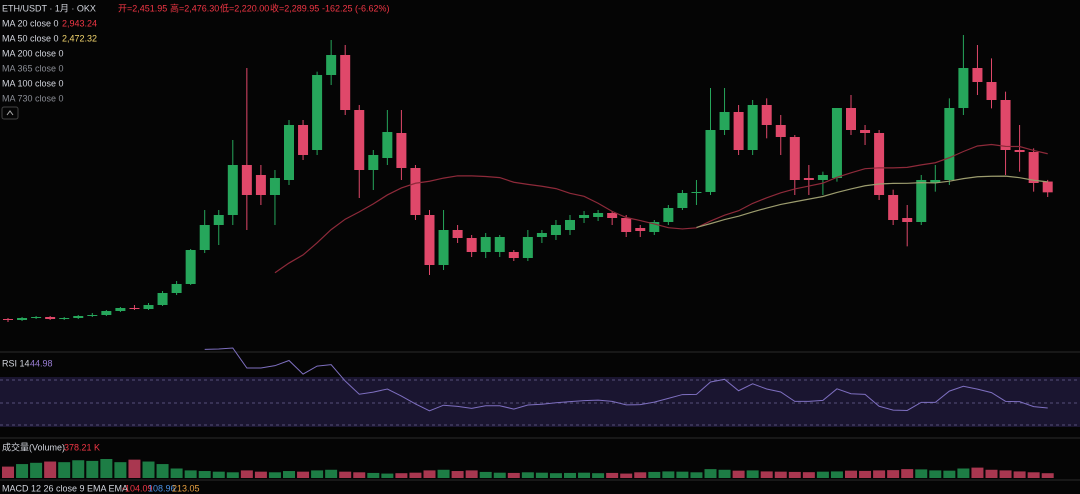 Image resolution: width=1080 pixels, height=494 pixels. What do you see at coordinates (162, 488) in the screenshot?
I see `macd-value: 108.96` at bounding box center [162, 488].